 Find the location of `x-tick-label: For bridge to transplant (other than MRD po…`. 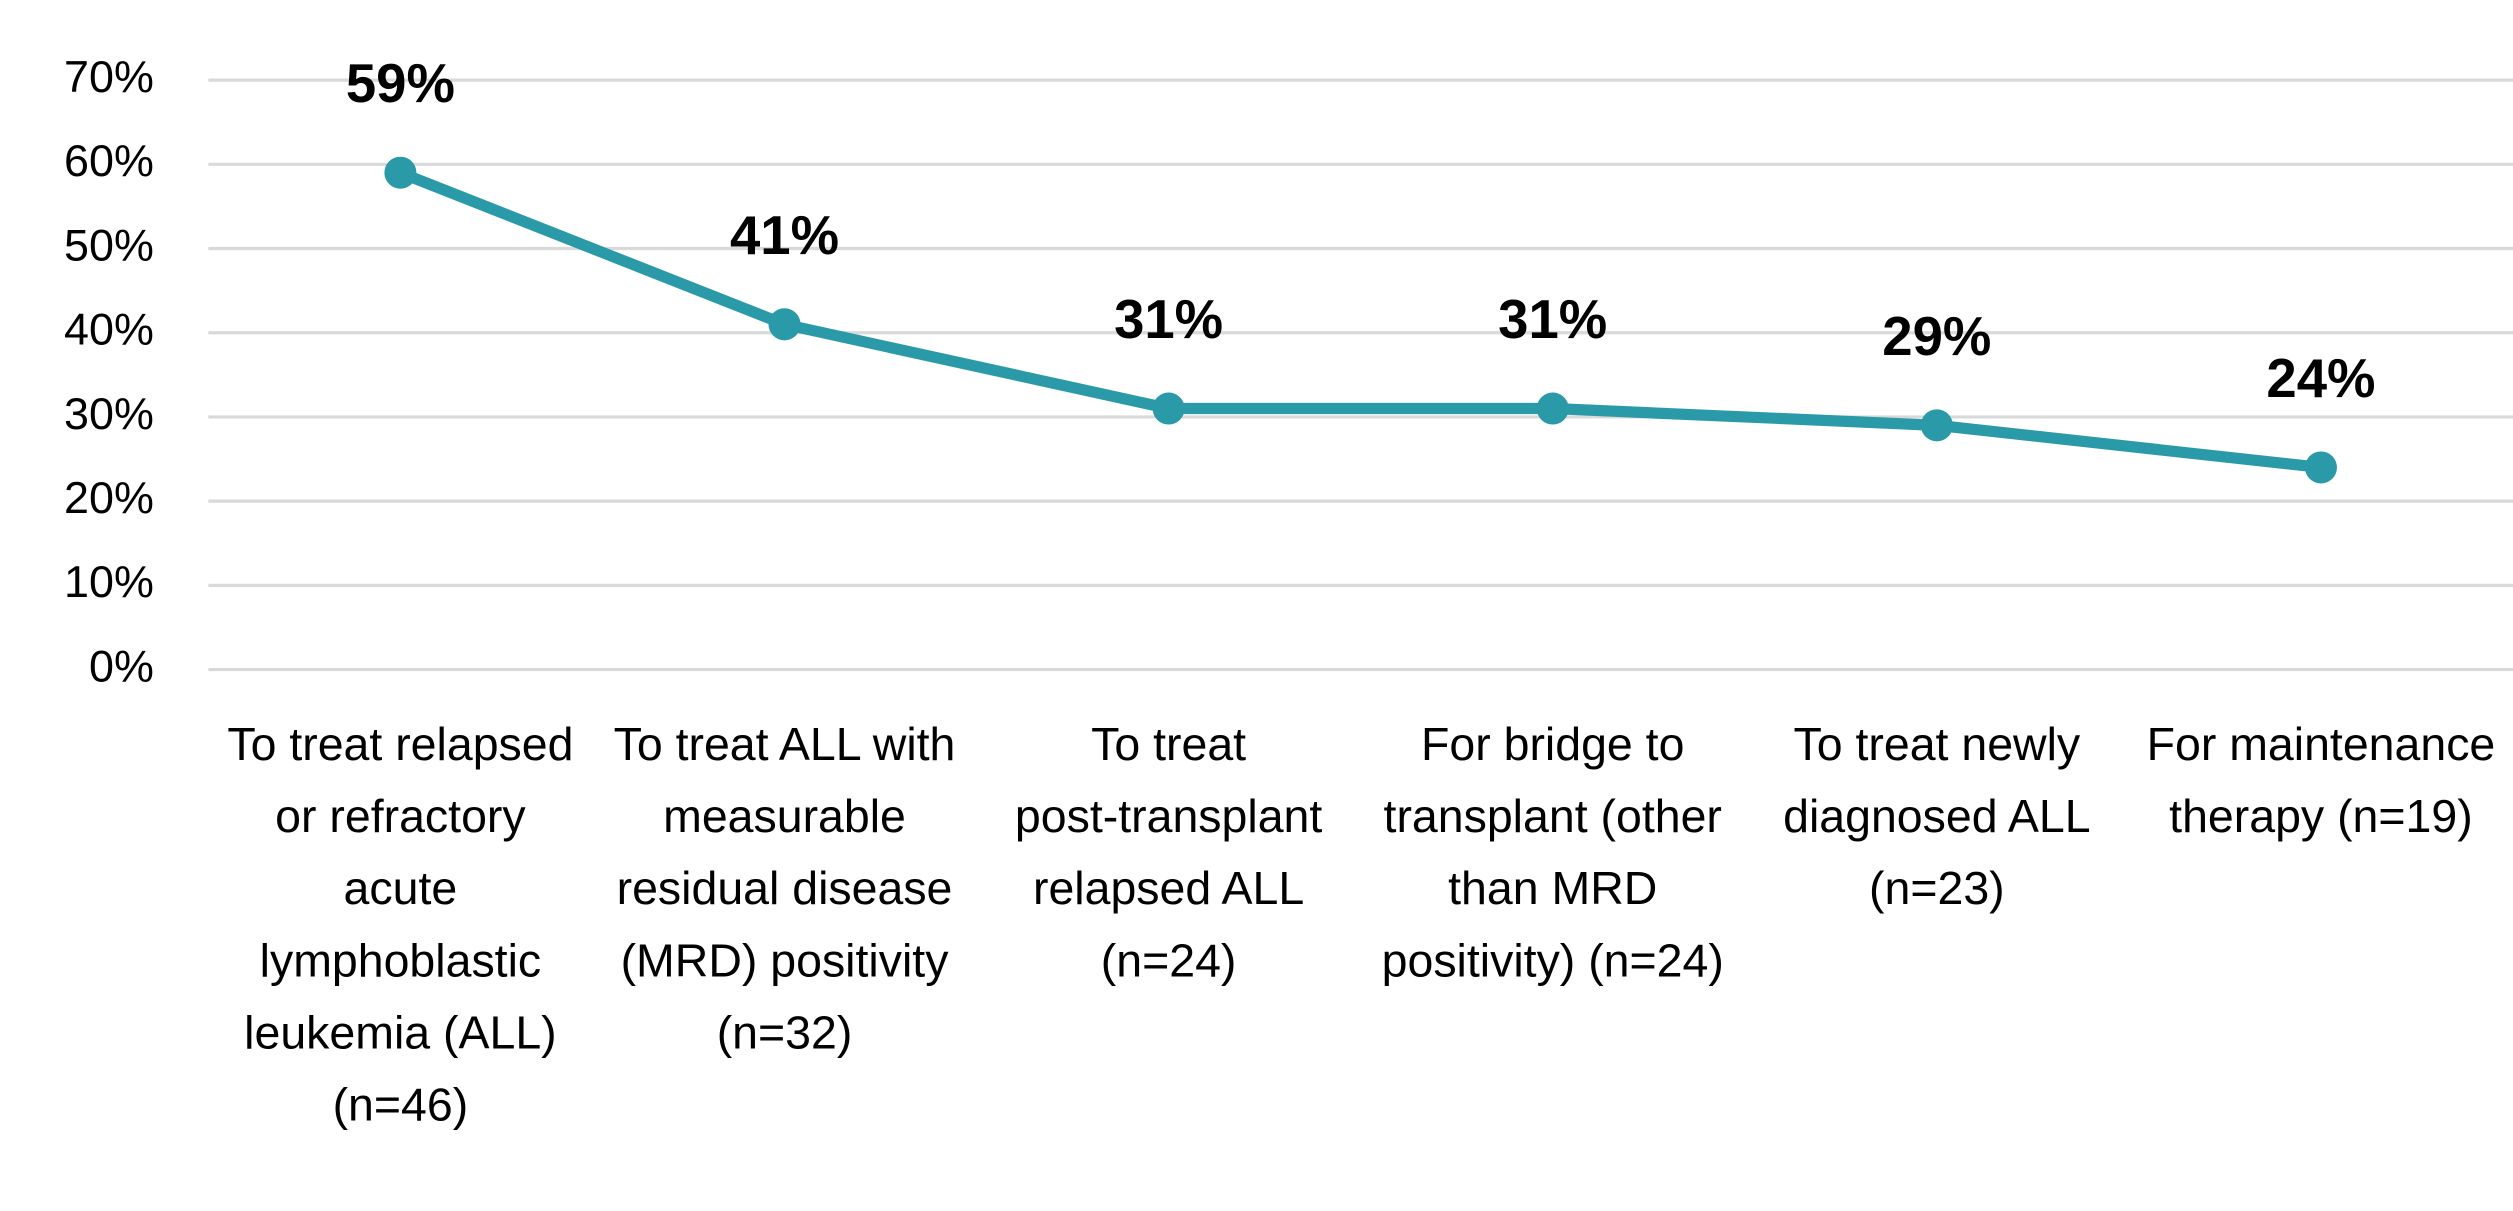

x-tick-label: For bridge to transplant (other than MRD po… is located at coordinates (1553, 852).